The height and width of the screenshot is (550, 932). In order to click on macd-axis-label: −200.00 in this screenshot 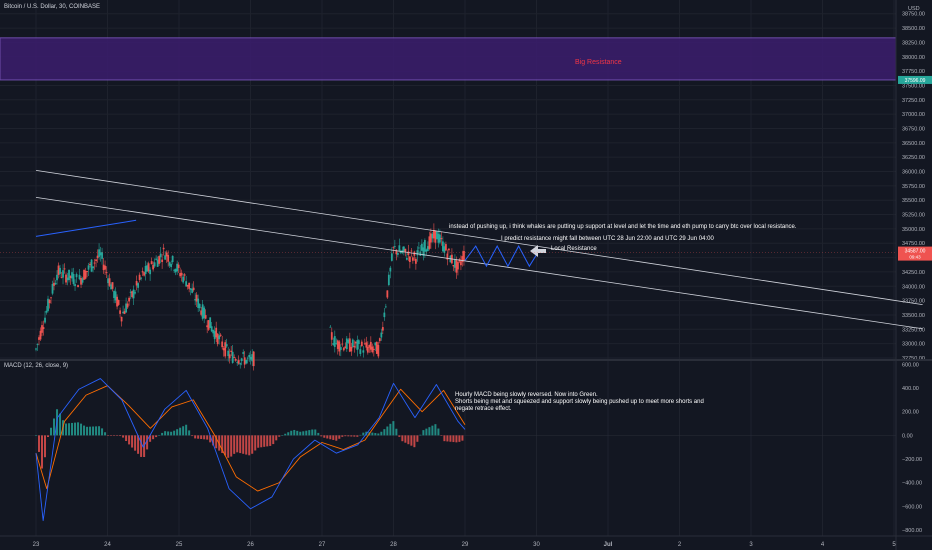, I will do `click(912, 460)`.